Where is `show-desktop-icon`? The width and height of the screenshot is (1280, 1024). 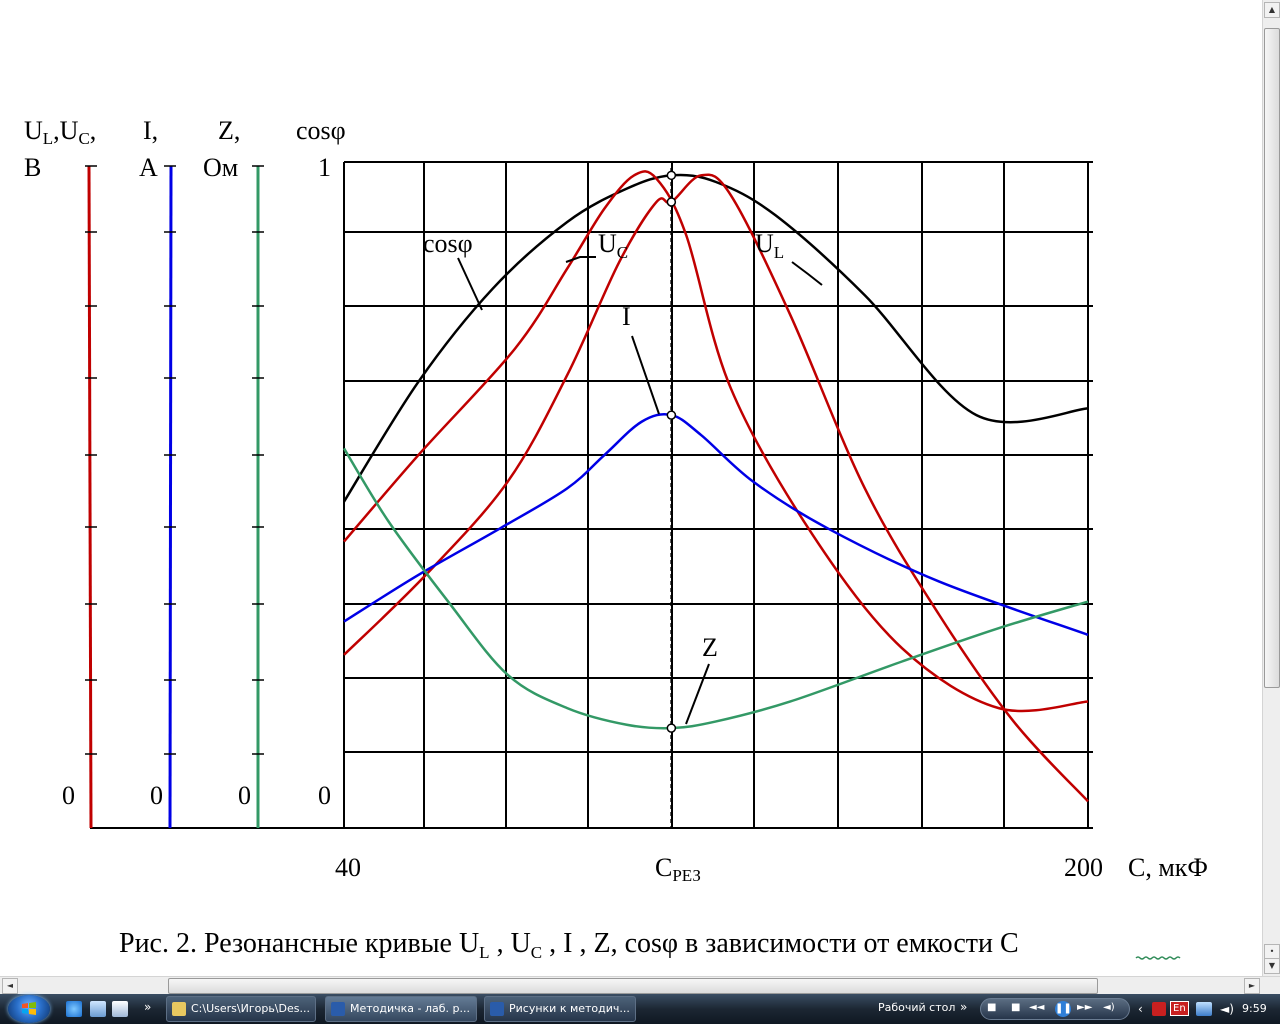
show-desktop-icon is located at coordinates (98, 1009).